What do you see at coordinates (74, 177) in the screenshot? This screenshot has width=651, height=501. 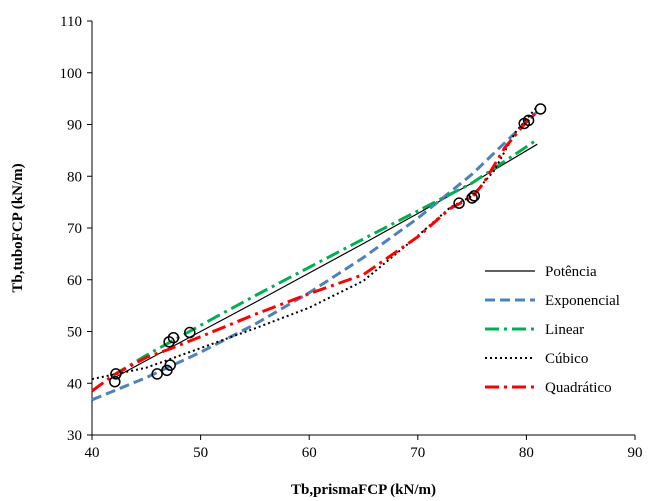 I see `y-tick-label: 80` at bounding box center [74, 177].